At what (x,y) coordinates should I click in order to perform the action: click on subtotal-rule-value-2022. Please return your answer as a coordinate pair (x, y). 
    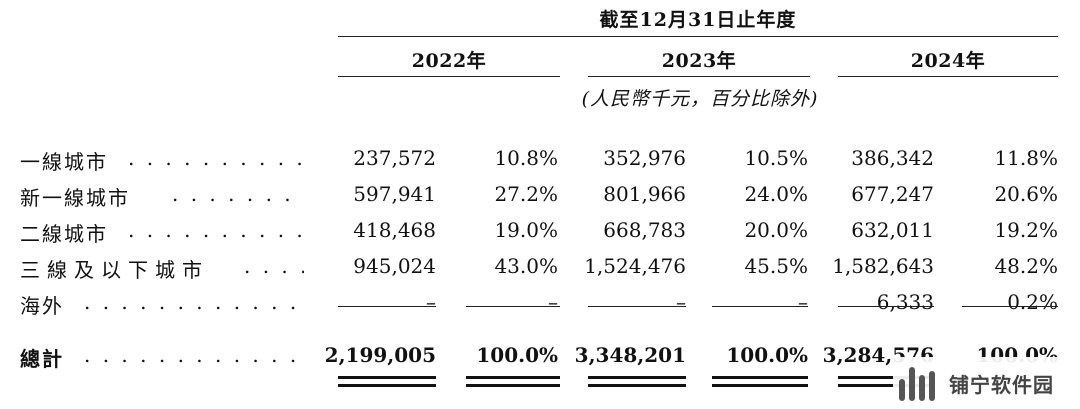
    Looking at the image, I should click on (387, 306).